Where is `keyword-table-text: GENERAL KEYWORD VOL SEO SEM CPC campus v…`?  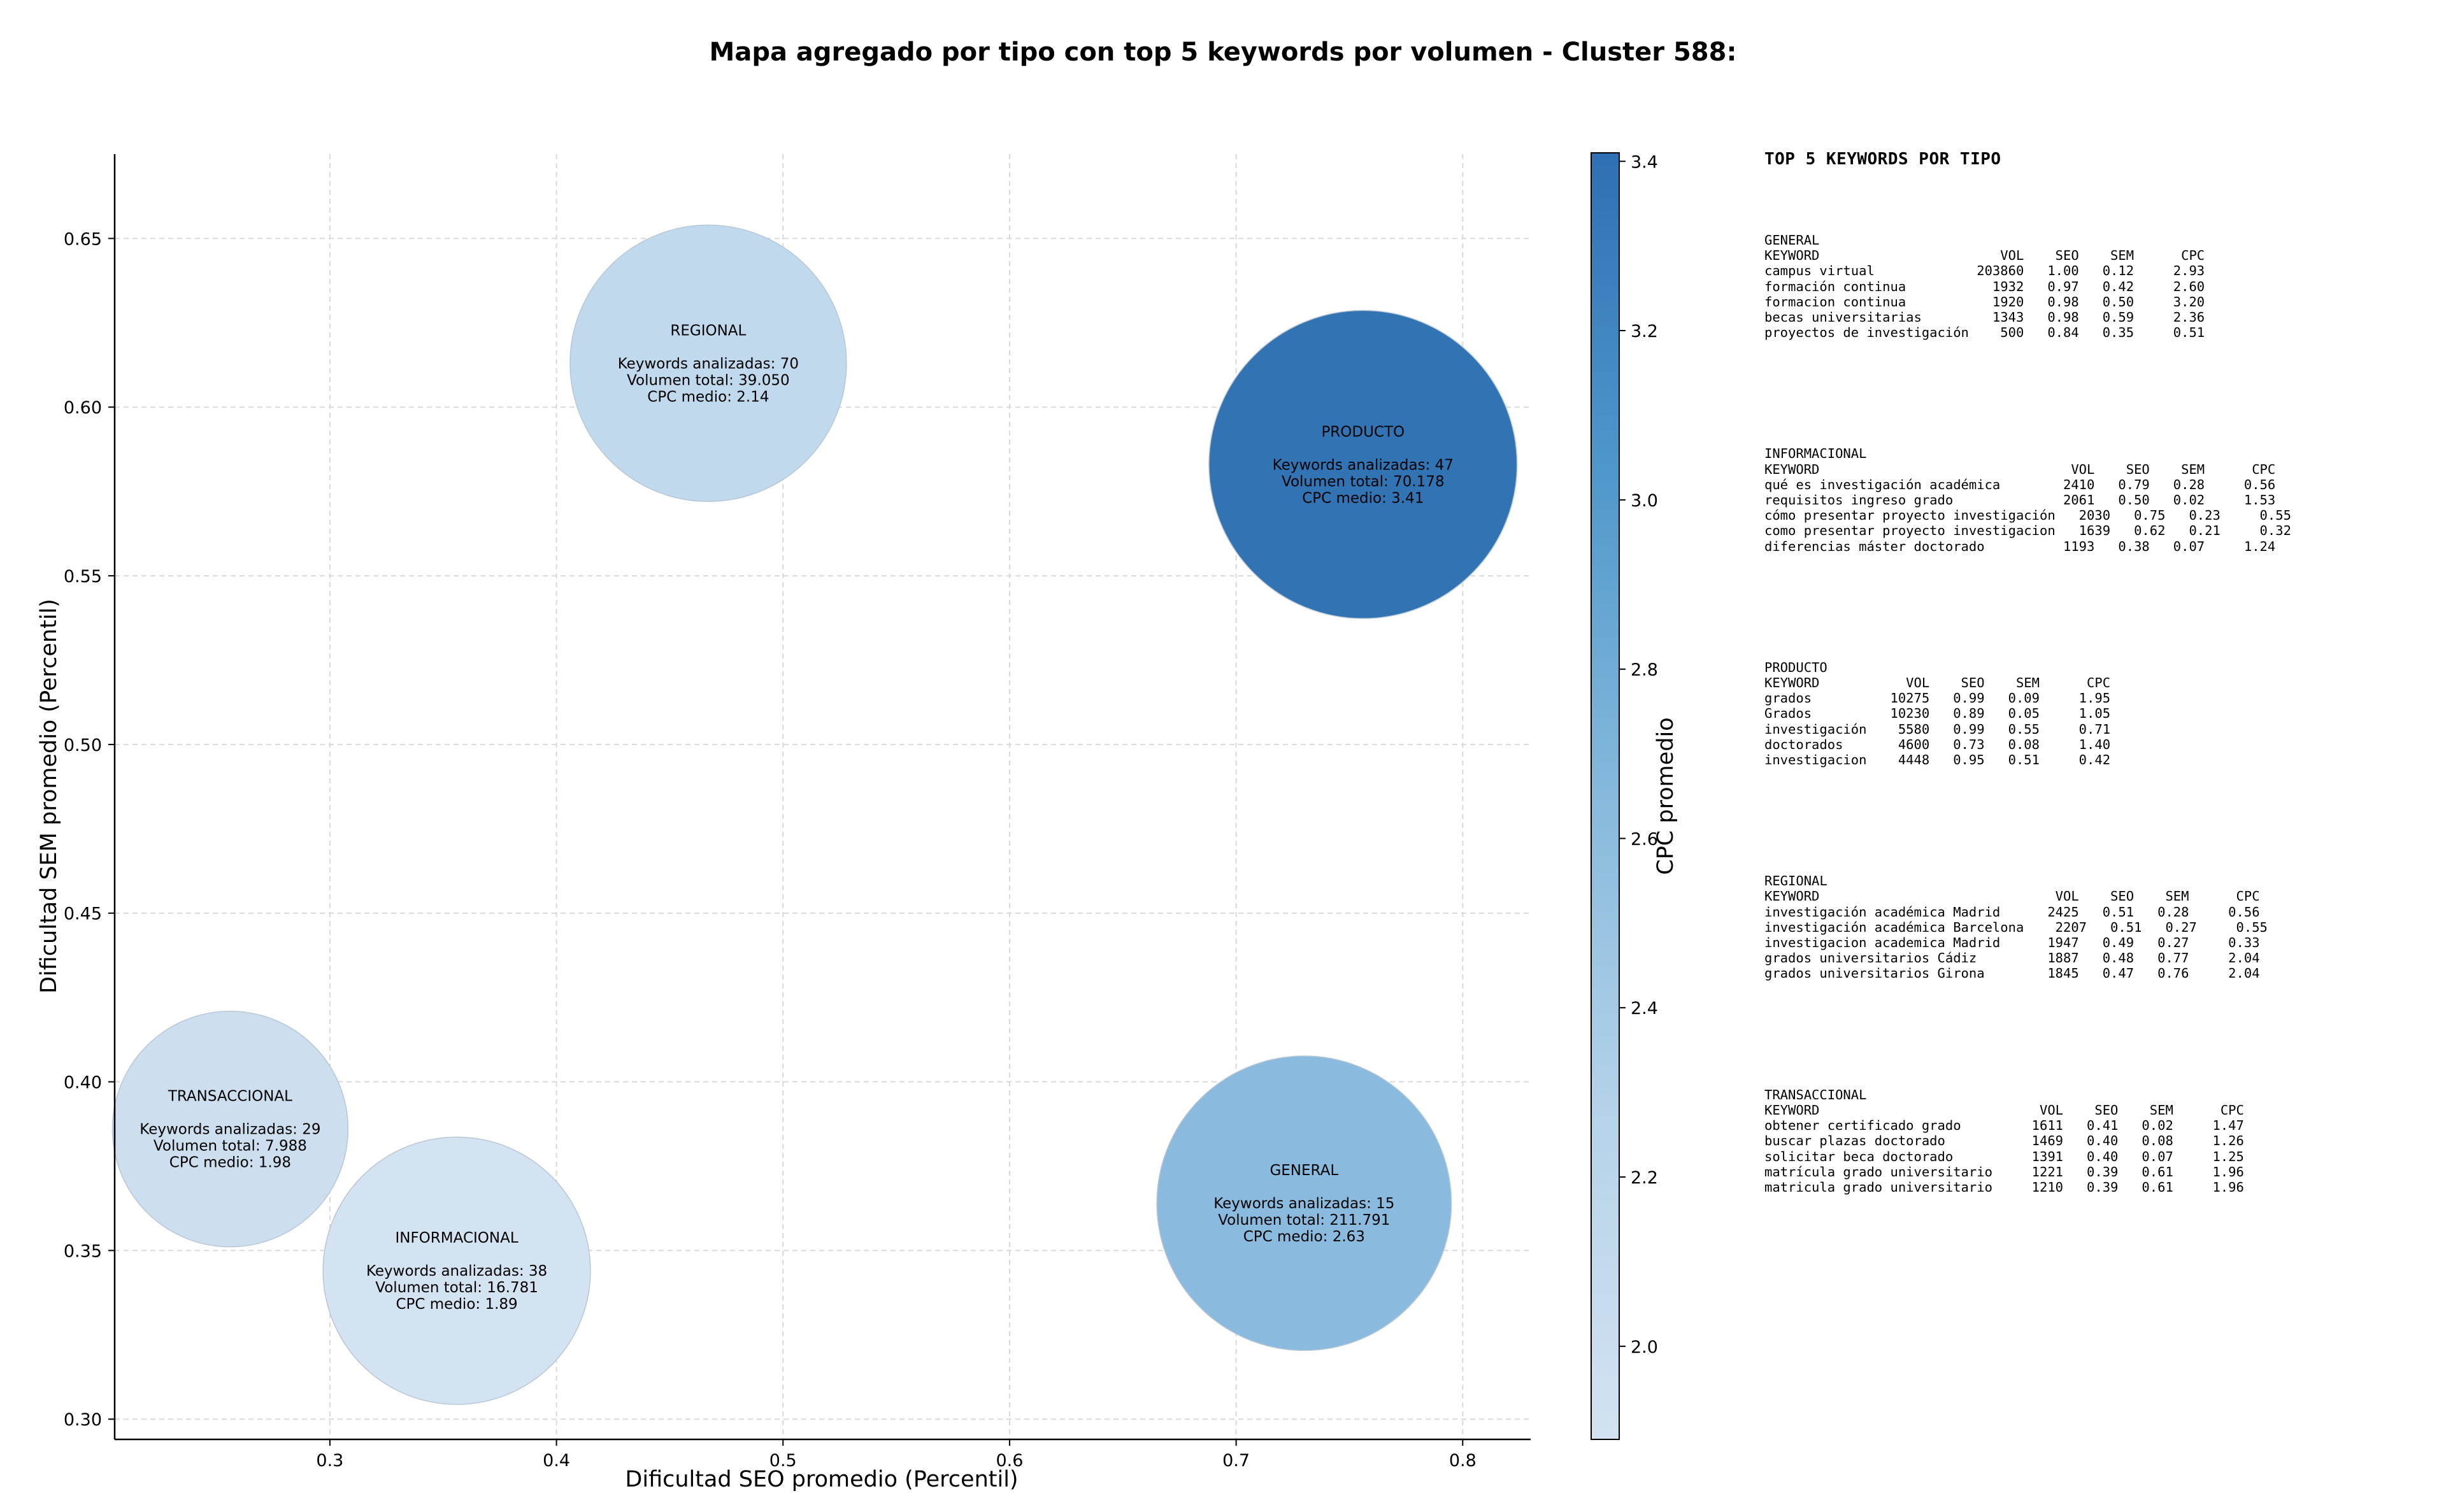
keyword-table-text: GENERAL KEYWORD VOL SEO SEM CPC campus v… is located at coordinates (1984, 286).